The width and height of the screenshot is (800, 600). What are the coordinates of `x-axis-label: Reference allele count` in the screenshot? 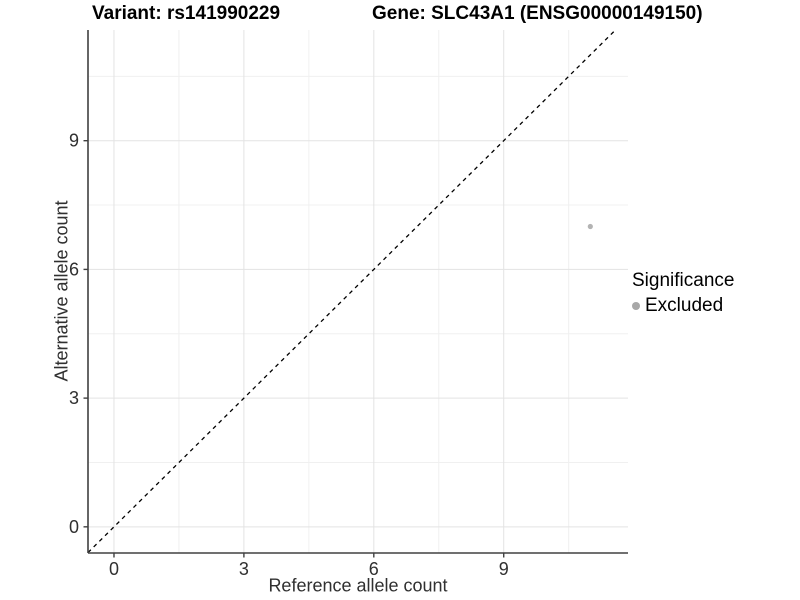 It's located at (358, 585).